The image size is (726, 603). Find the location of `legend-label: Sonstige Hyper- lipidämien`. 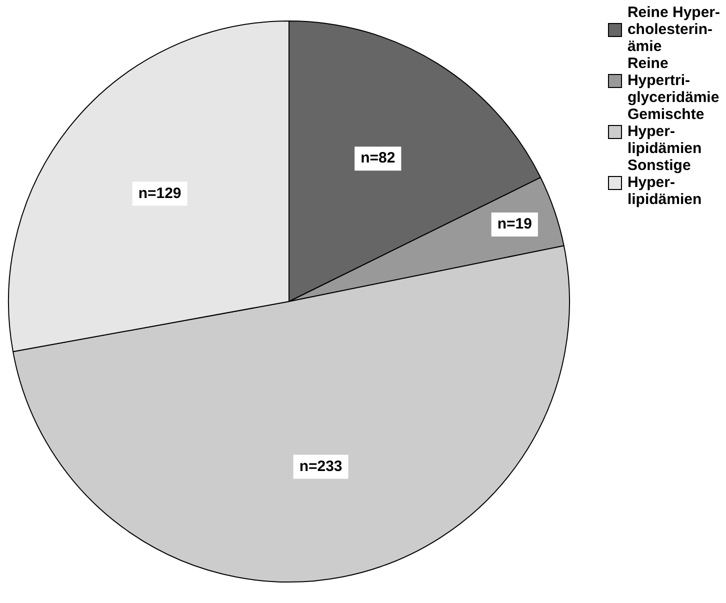

legend-label: Sonstige Hyper- lipidämien is located at coordinates (664, 182).